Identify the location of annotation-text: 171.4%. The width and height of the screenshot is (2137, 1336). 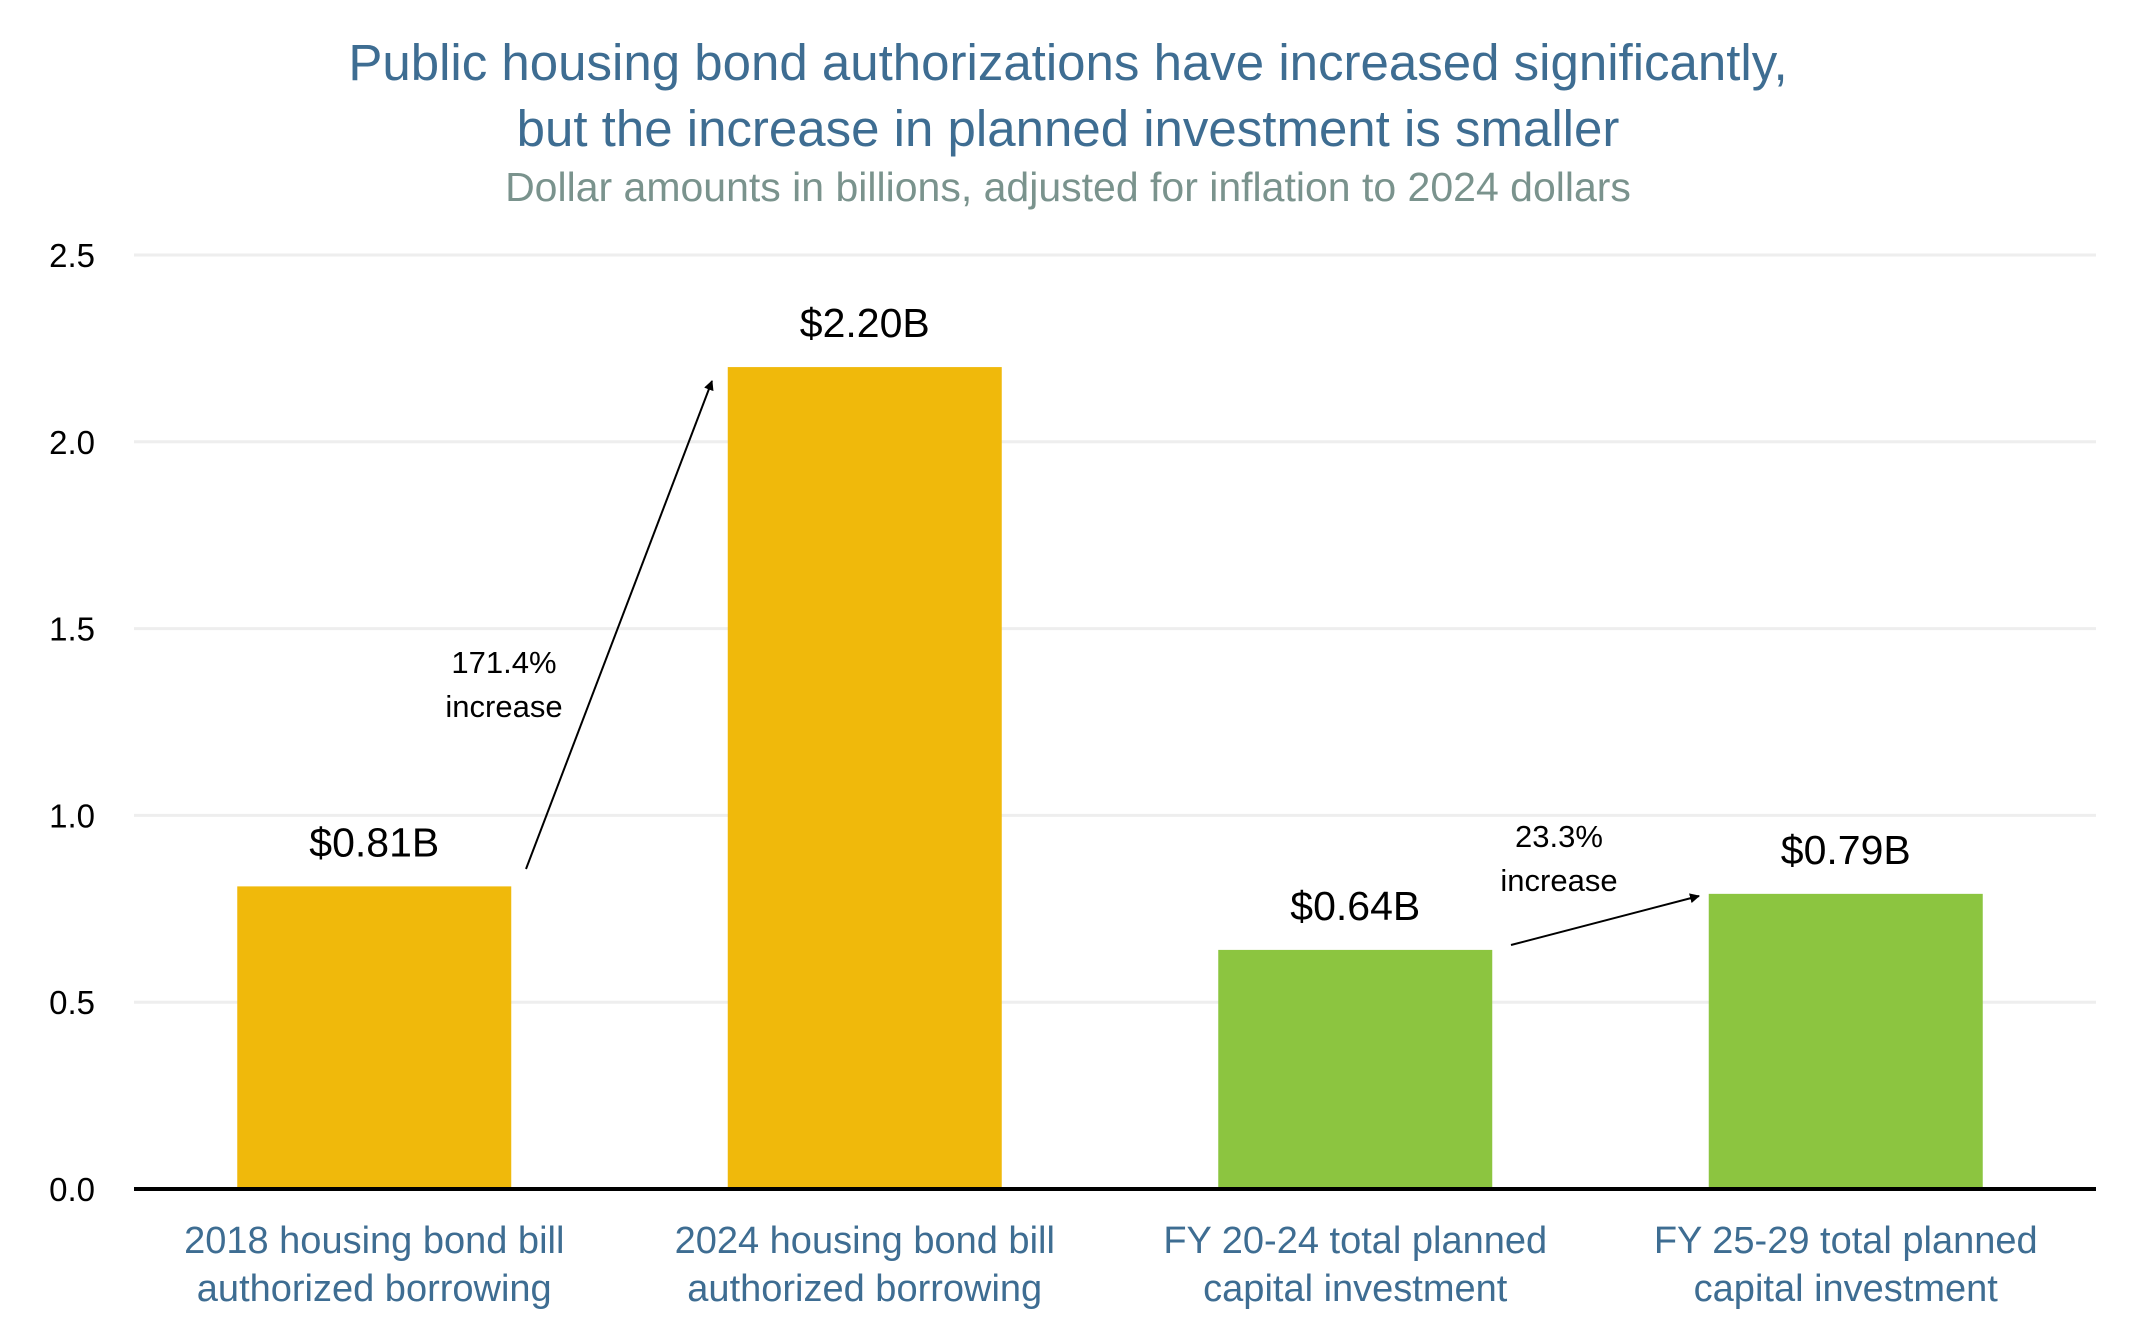
(503, 662).